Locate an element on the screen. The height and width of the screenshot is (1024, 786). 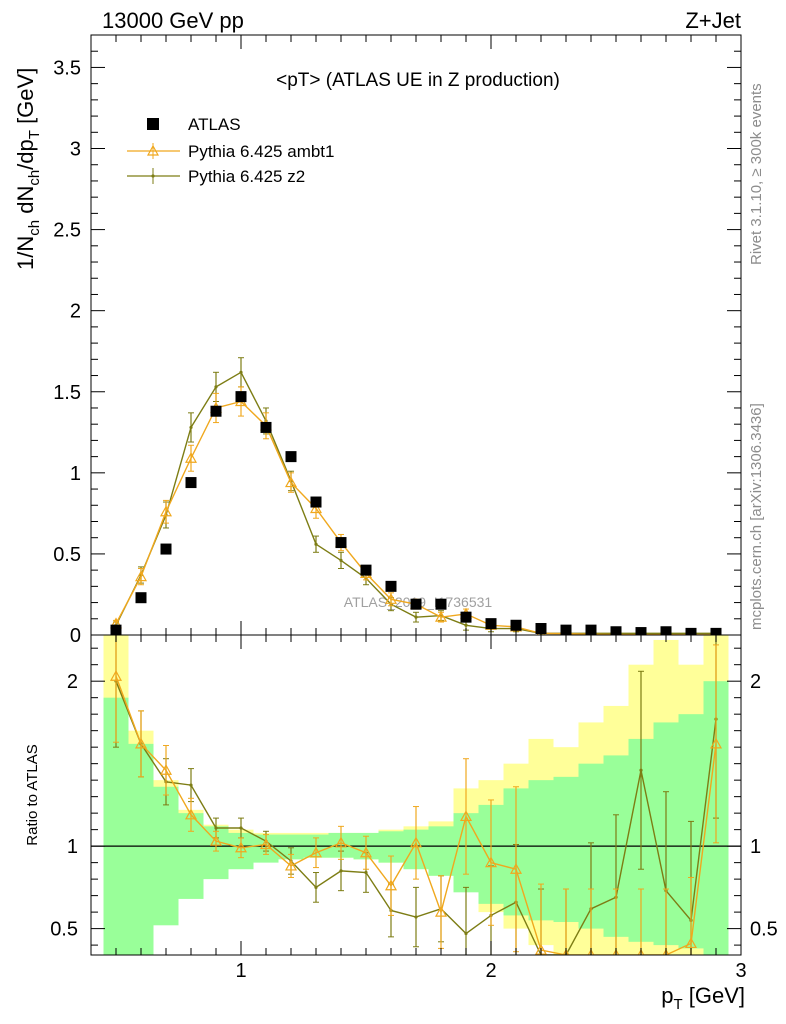
ratio-y-tick-label: 1 is located at coordinates (72, 847).